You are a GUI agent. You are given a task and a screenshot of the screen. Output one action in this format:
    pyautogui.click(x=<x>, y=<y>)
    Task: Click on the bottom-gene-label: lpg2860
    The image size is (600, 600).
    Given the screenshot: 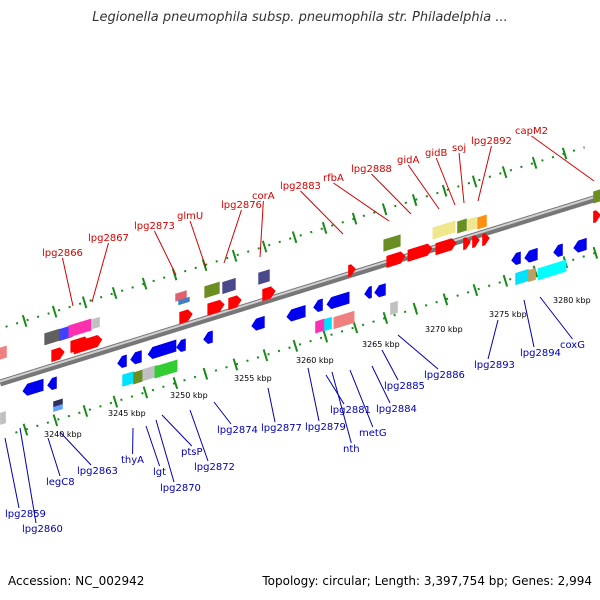 What is the action you would take?
    pyautogui.click(x=42, y=529)
    